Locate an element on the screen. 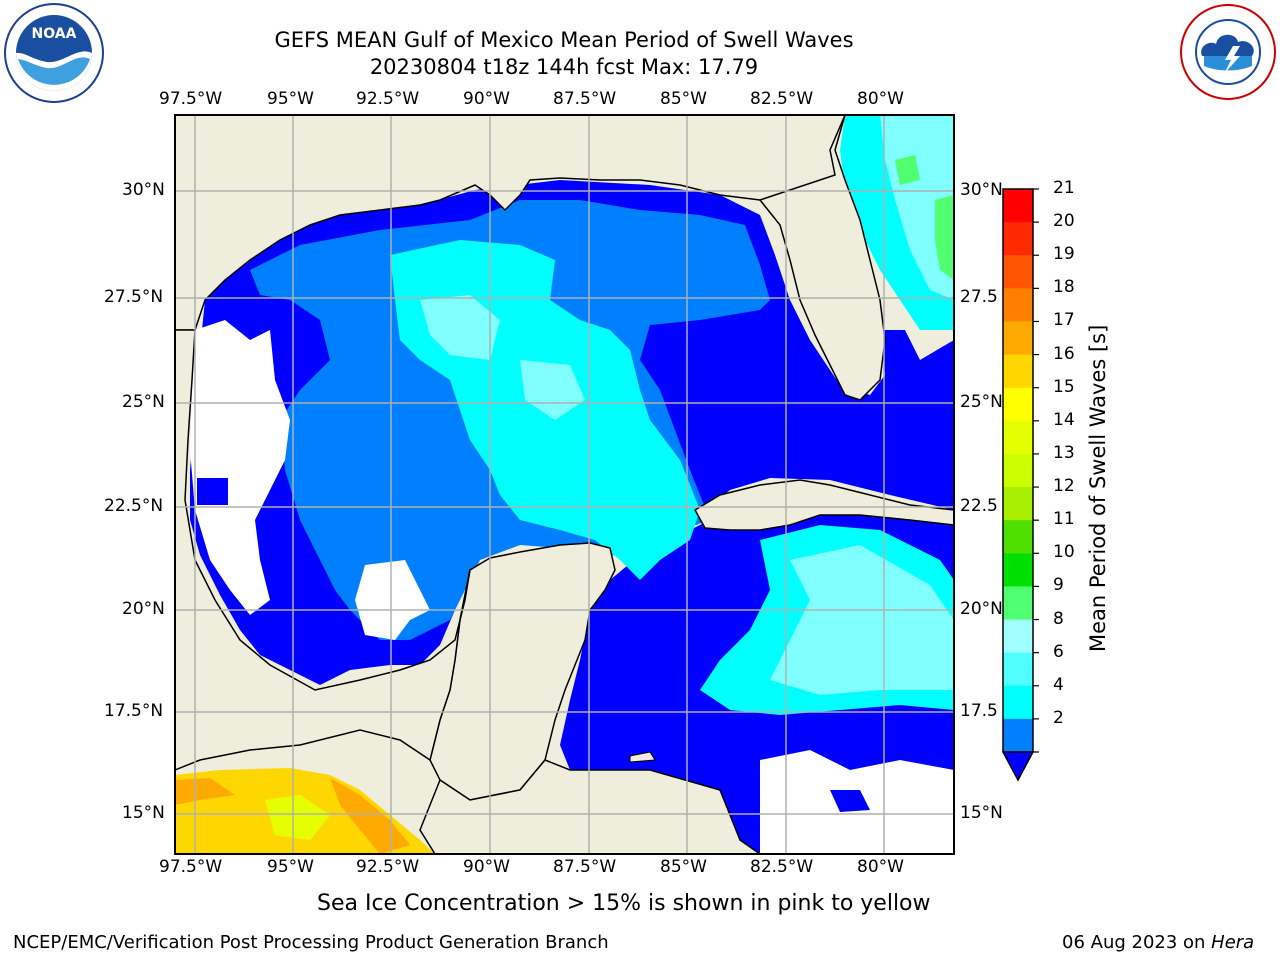 Image resolution: width=1280 pixels, height=960 pixels. lat-label-left: 30°N is located at coordinates (143, 190).